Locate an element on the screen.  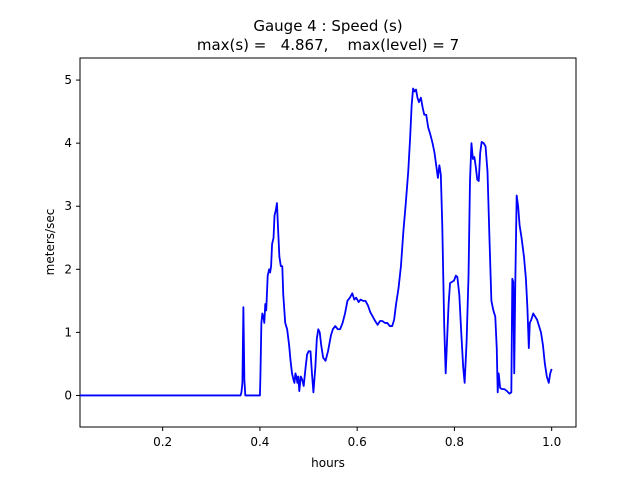
y-axis: 0 1 2 3 4 5 is located at coordinates (72, 237).